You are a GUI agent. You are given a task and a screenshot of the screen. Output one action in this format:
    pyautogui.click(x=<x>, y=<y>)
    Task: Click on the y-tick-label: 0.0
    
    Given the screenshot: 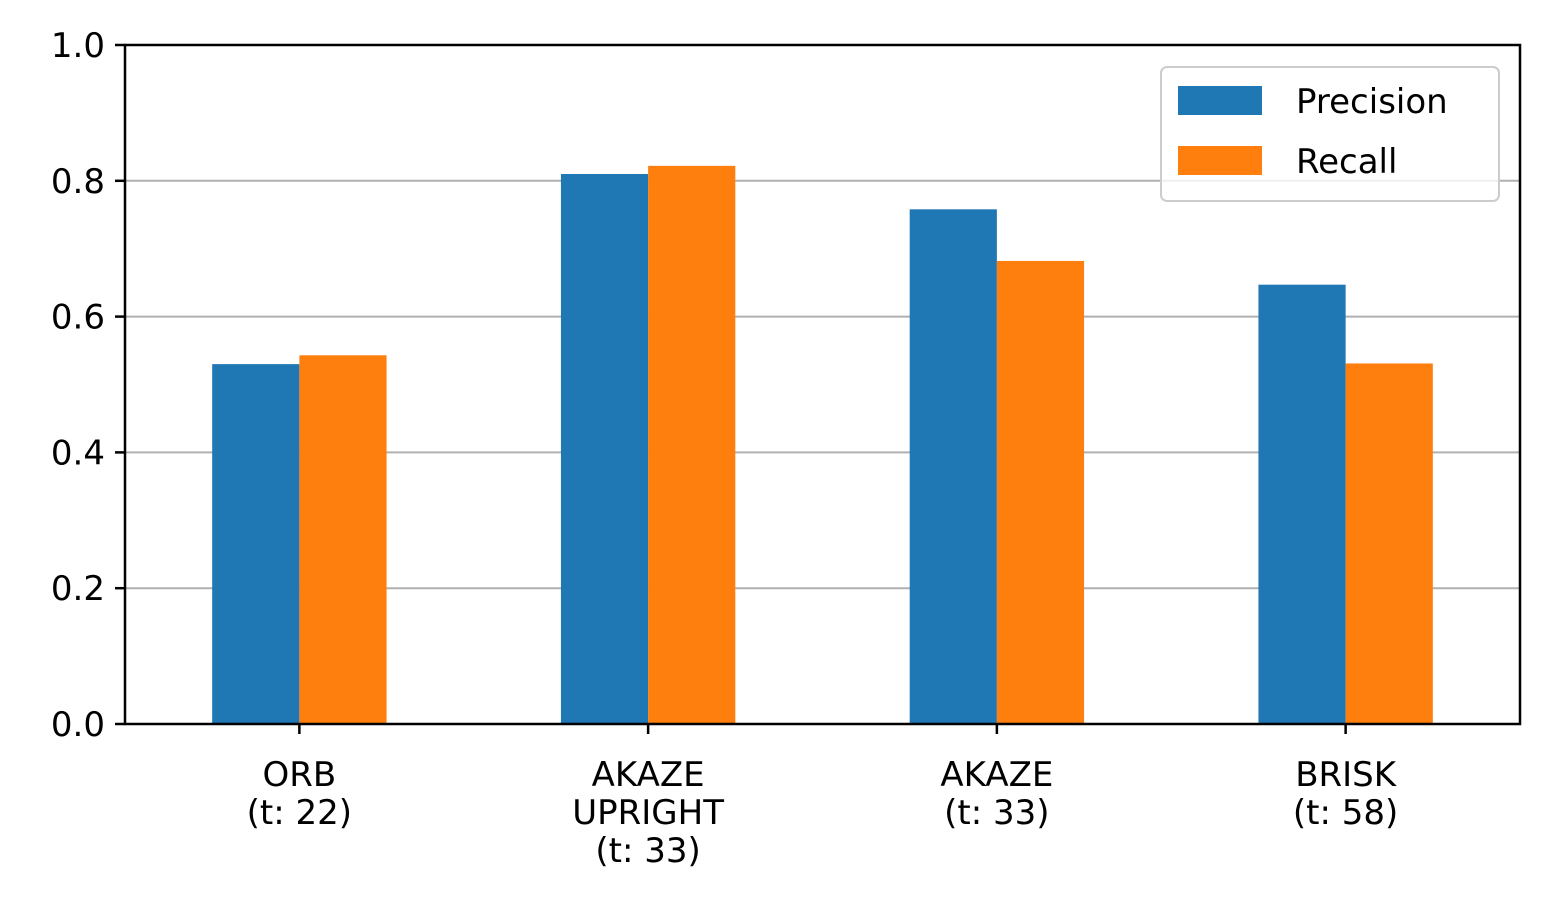 What is the action you would take?
    pyautogui.click(x=78, y=725)
    